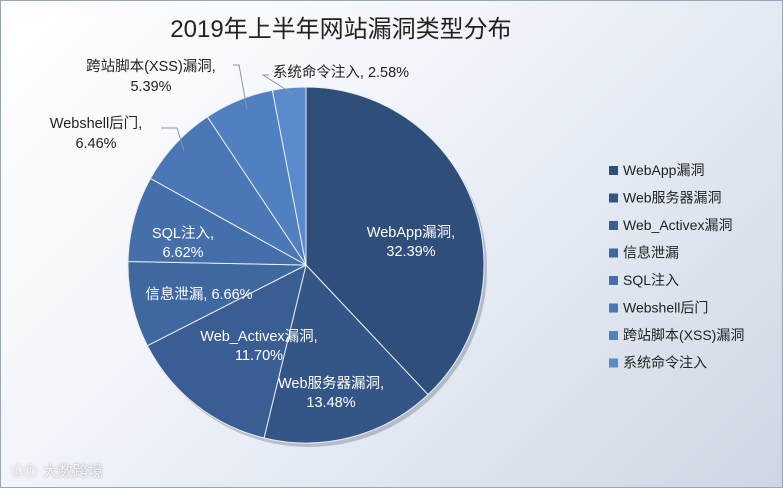 The height and width of the screenshot is (488, 783). What do you see at coordinates (73, 471) in the screenshot?
I see `watermark-text: 大数跨境` at bounding box center [73, 471].